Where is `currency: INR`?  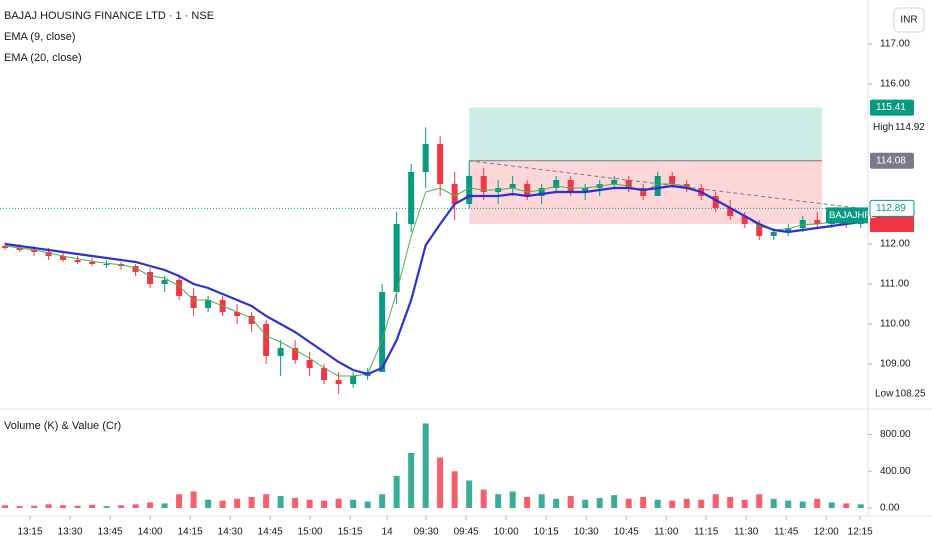
currency: INR is located at coordinates (908, 20).